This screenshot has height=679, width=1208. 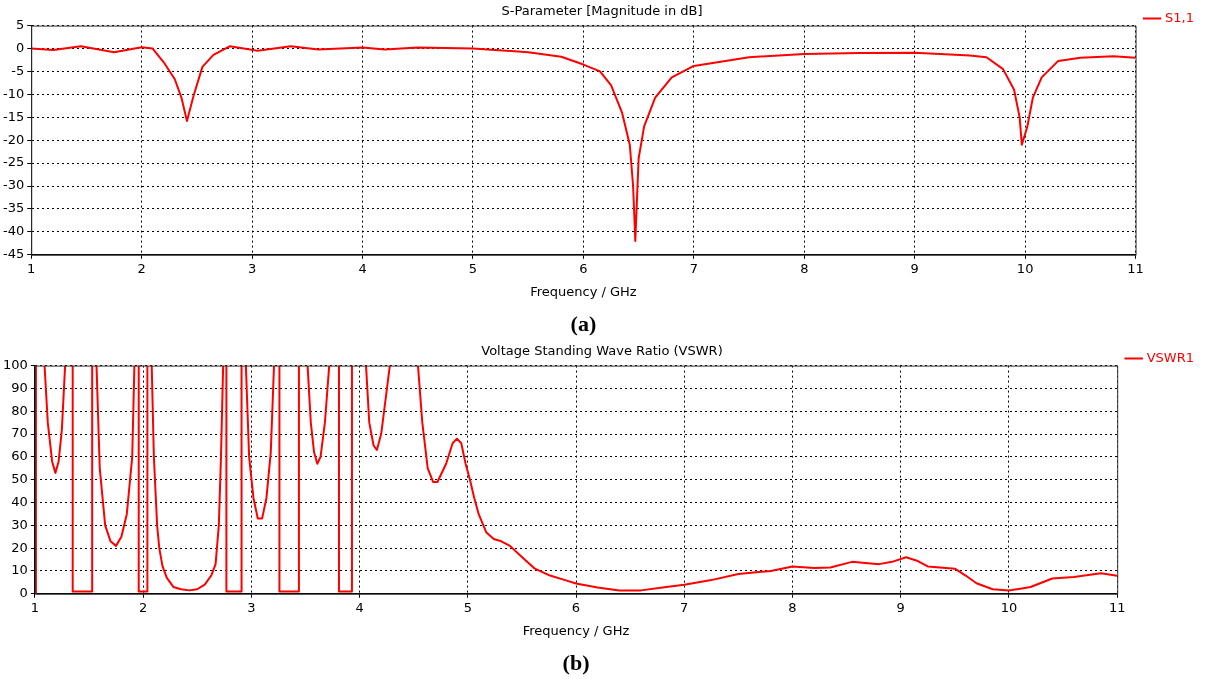 I want to click on y-tick-label: -40, so click(x=14, y=231).